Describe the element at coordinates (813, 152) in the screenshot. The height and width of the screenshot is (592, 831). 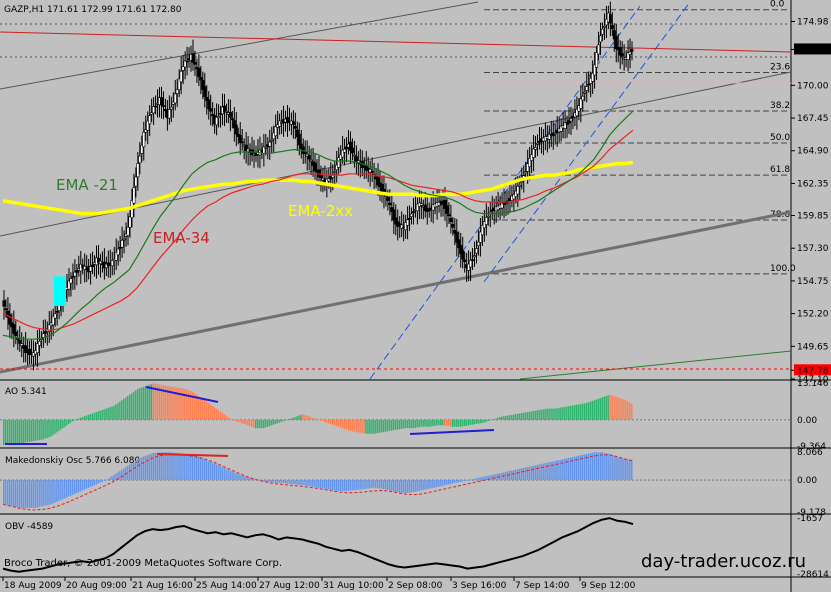
I see `price-label: 164.90` at that location.